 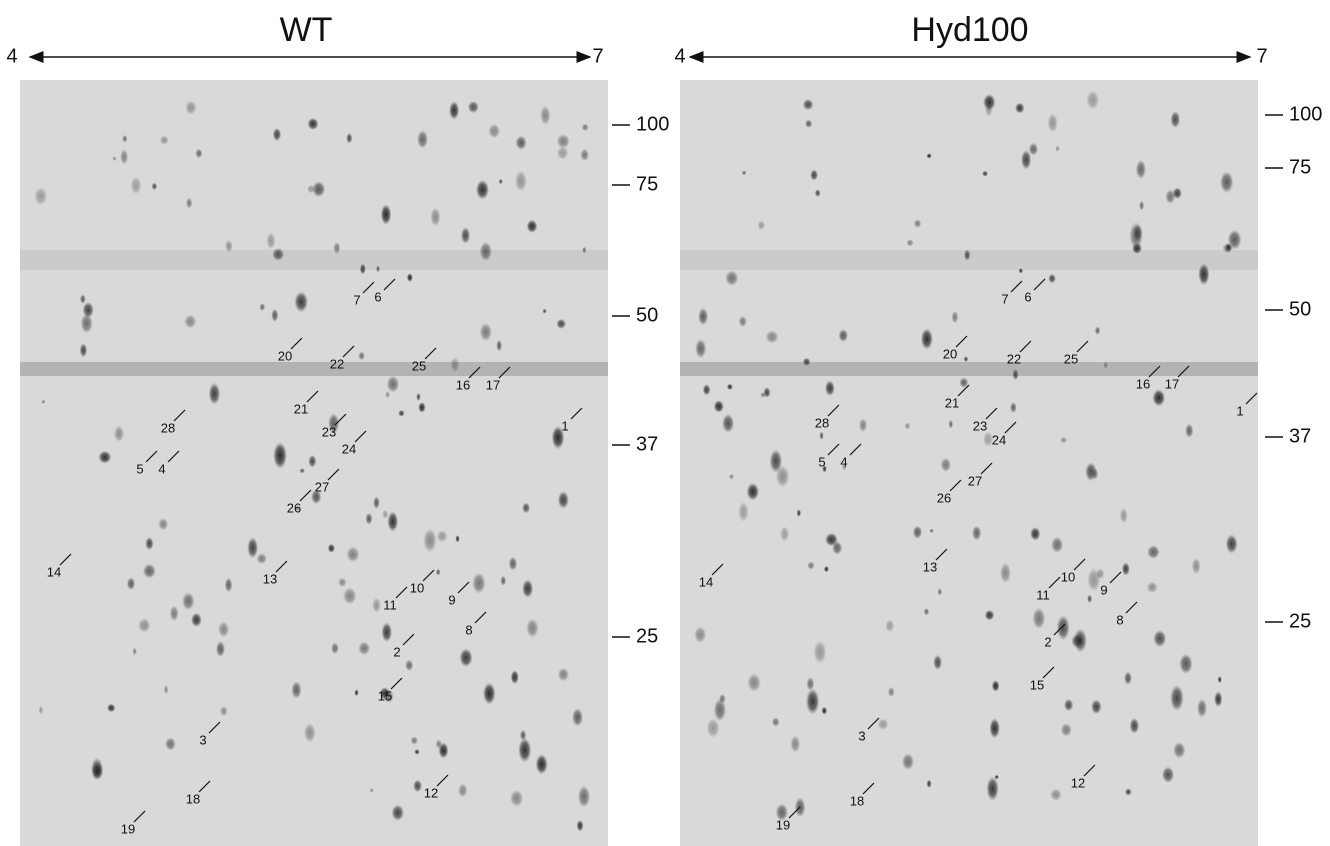 I want to click on ph-label: 7, so click(x=597, y=56).